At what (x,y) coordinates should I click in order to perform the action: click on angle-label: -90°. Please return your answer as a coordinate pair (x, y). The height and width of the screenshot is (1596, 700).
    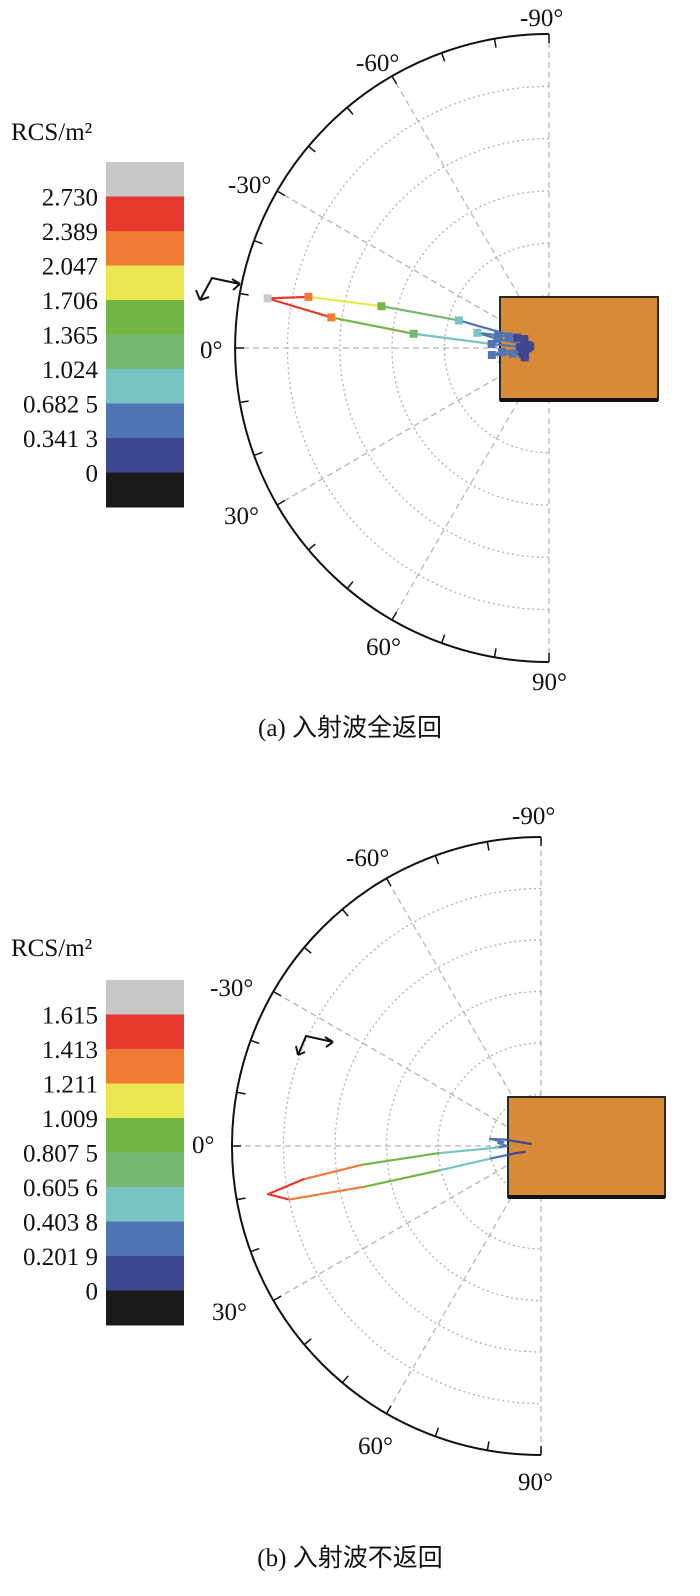
    Looking at the image, I should click on (541, 18).